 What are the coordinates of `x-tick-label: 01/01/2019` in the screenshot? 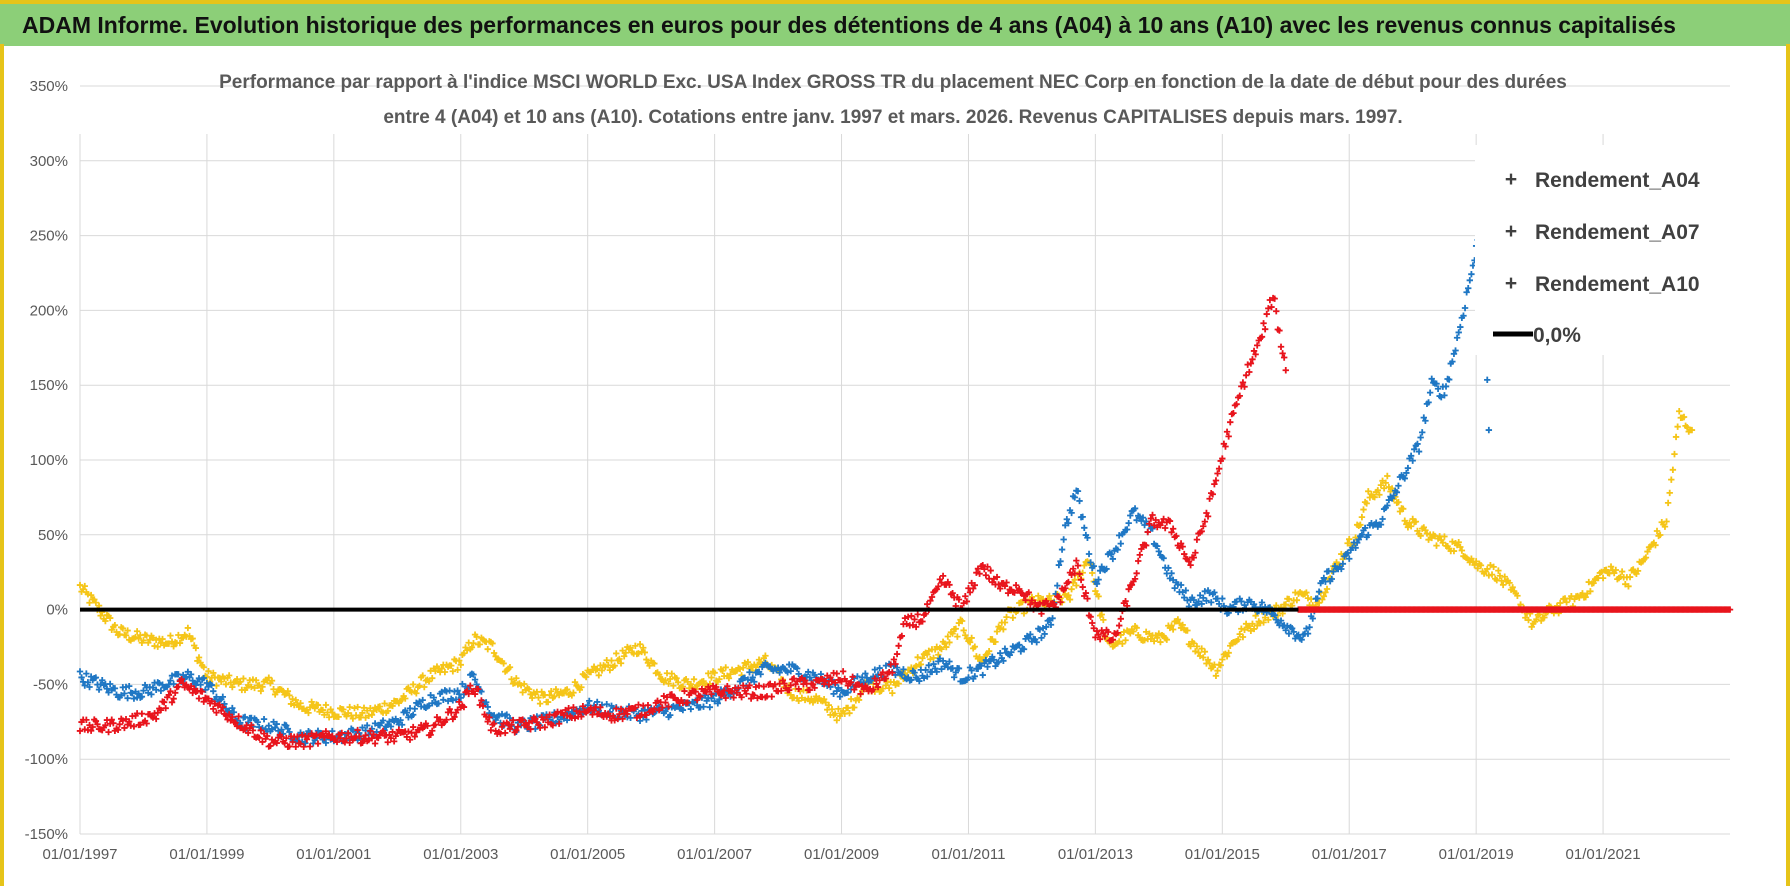 It's located at (1476, 854).